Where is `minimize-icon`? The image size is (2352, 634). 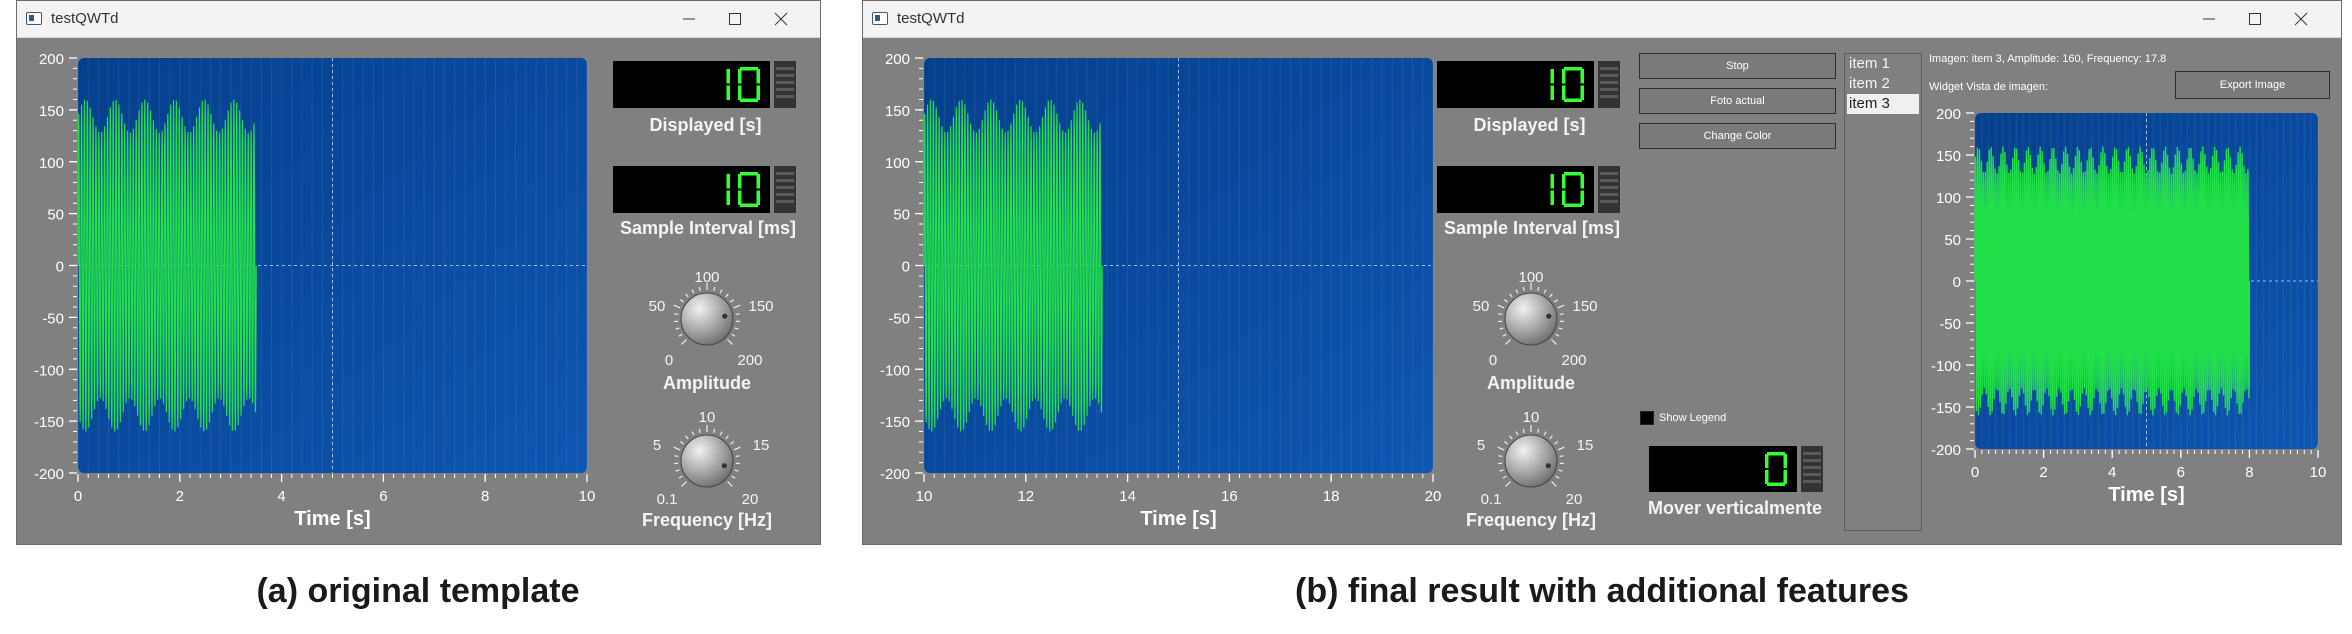
minimize-icon is located at coordinates (689, 19).